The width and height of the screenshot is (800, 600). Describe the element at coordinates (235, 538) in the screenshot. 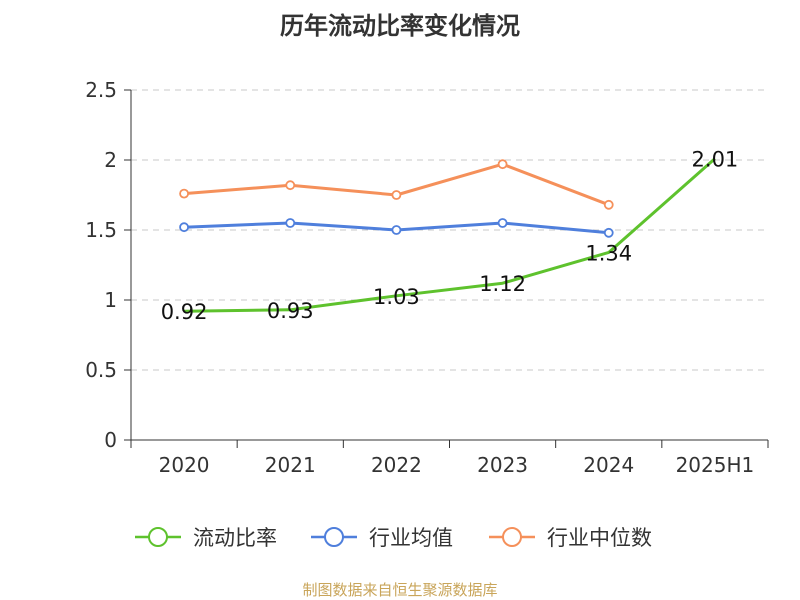

I see `legend-label: 流动比率` at that location.